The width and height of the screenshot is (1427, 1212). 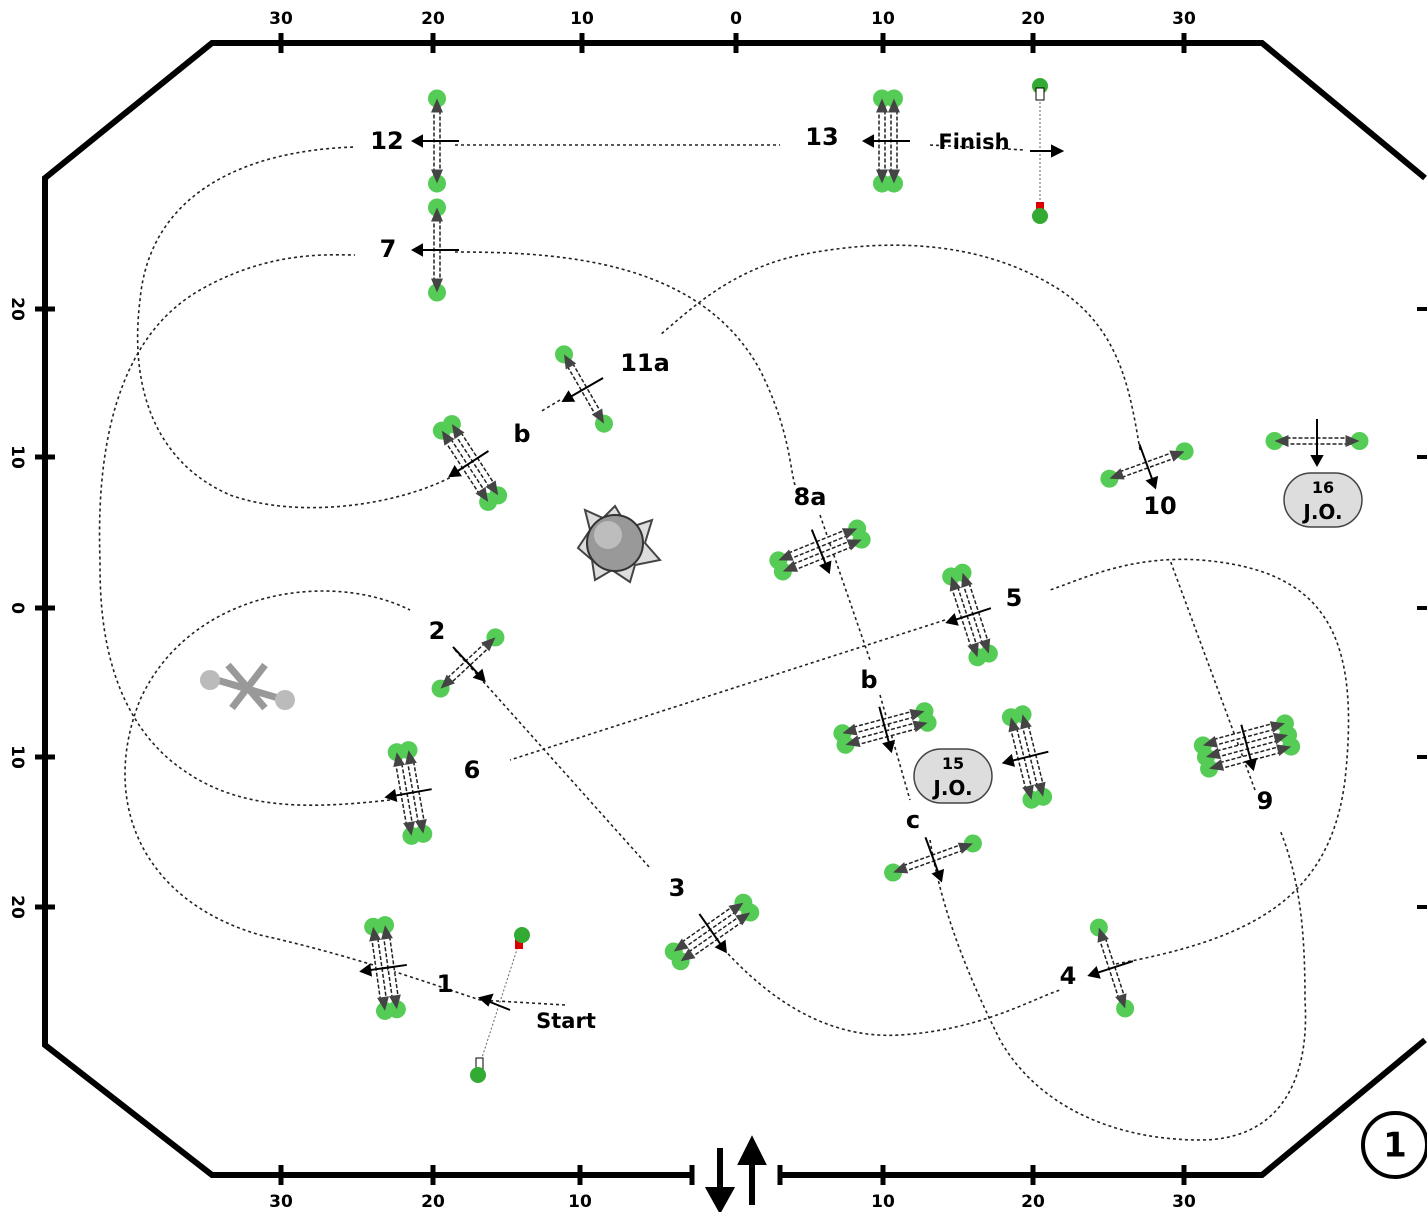 I want to click on arena-outline, so click(x=1103, y=1107).